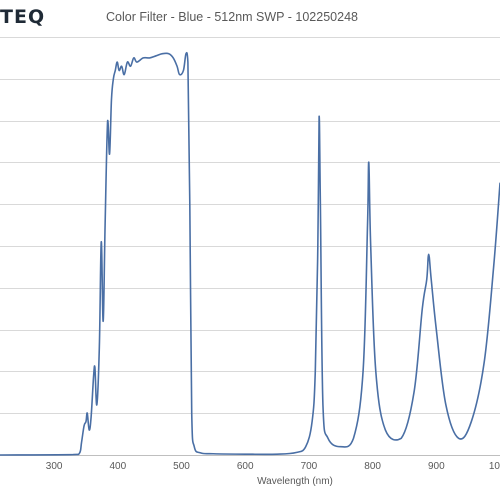 The image size is (500, 500). Describe the element at coordinates (372, 466) in the screenshot. I see `x-tick-label: 800` at that location.